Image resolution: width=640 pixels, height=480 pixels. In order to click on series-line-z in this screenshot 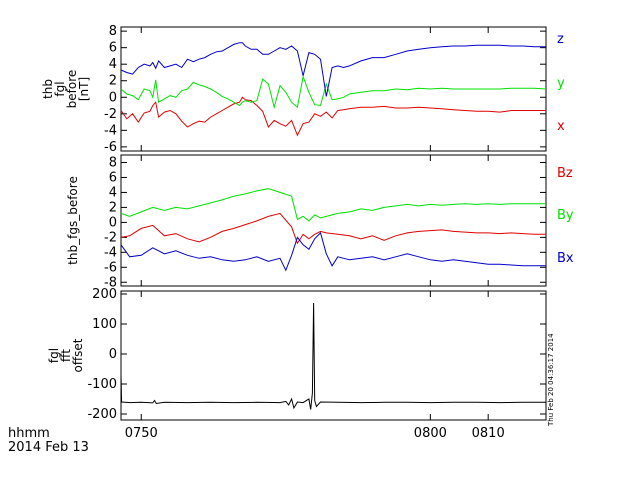, I will do `click(333, 69)`.